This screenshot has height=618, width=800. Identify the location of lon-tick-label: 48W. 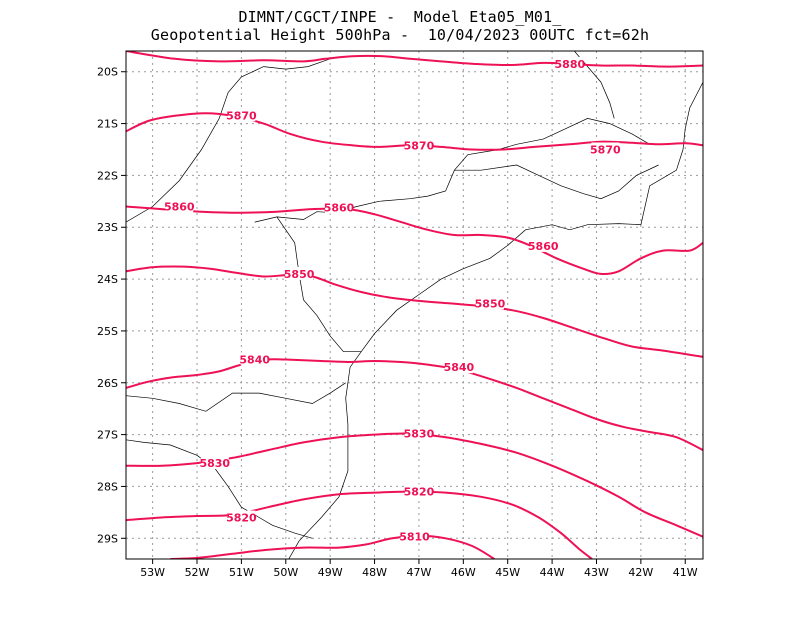
(374, 572).